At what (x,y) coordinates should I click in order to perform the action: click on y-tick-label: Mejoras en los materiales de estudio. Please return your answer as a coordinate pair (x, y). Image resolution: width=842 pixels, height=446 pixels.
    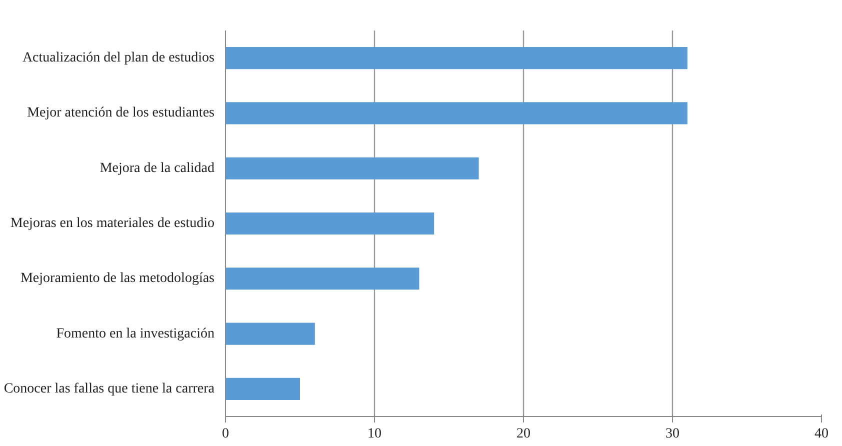
    Looking at the image, I should click on (112, 223).